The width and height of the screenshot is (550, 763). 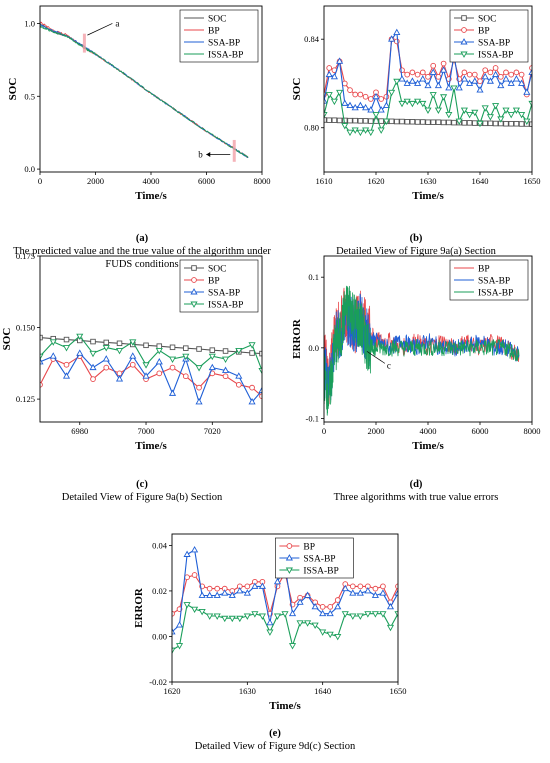 I want to click on y-tick-label: -0.1, so click(x=312, y=418).